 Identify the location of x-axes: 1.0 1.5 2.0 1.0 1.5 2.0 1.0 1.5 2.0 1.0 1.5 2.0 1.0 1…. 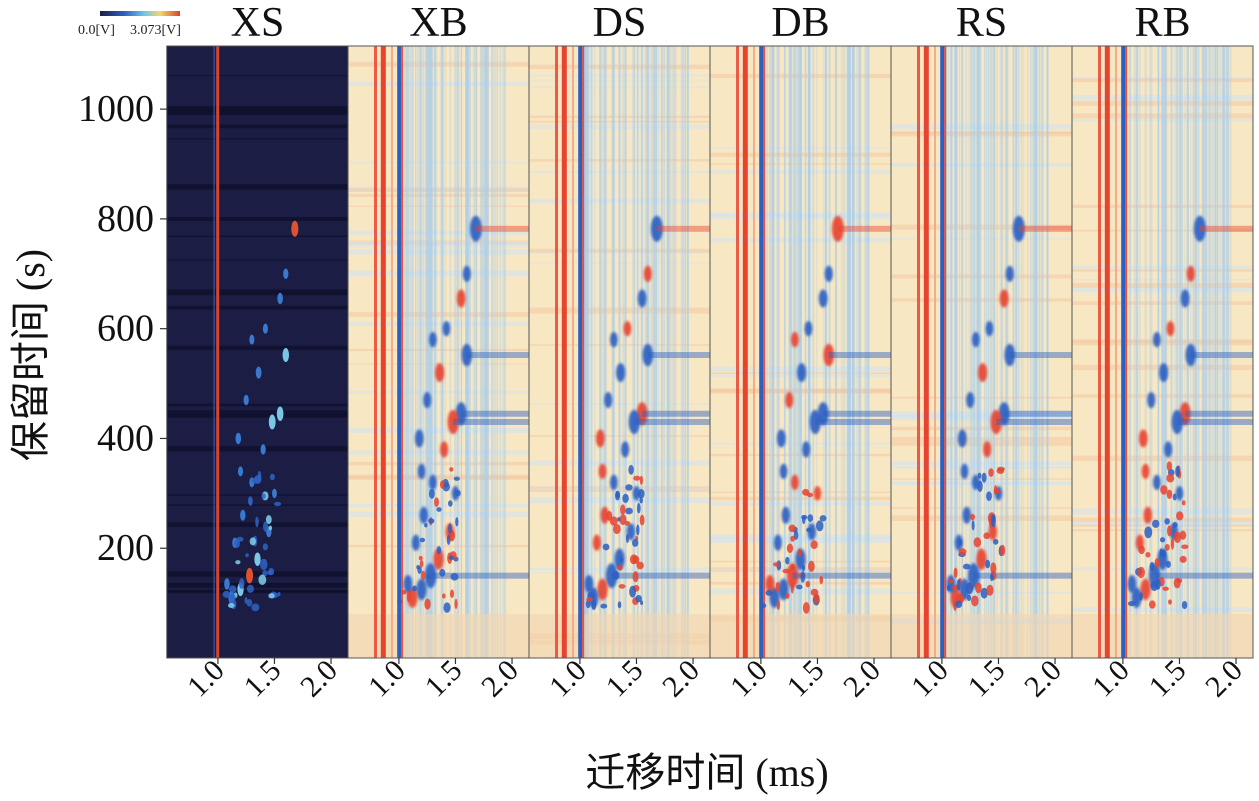
(715, 679).